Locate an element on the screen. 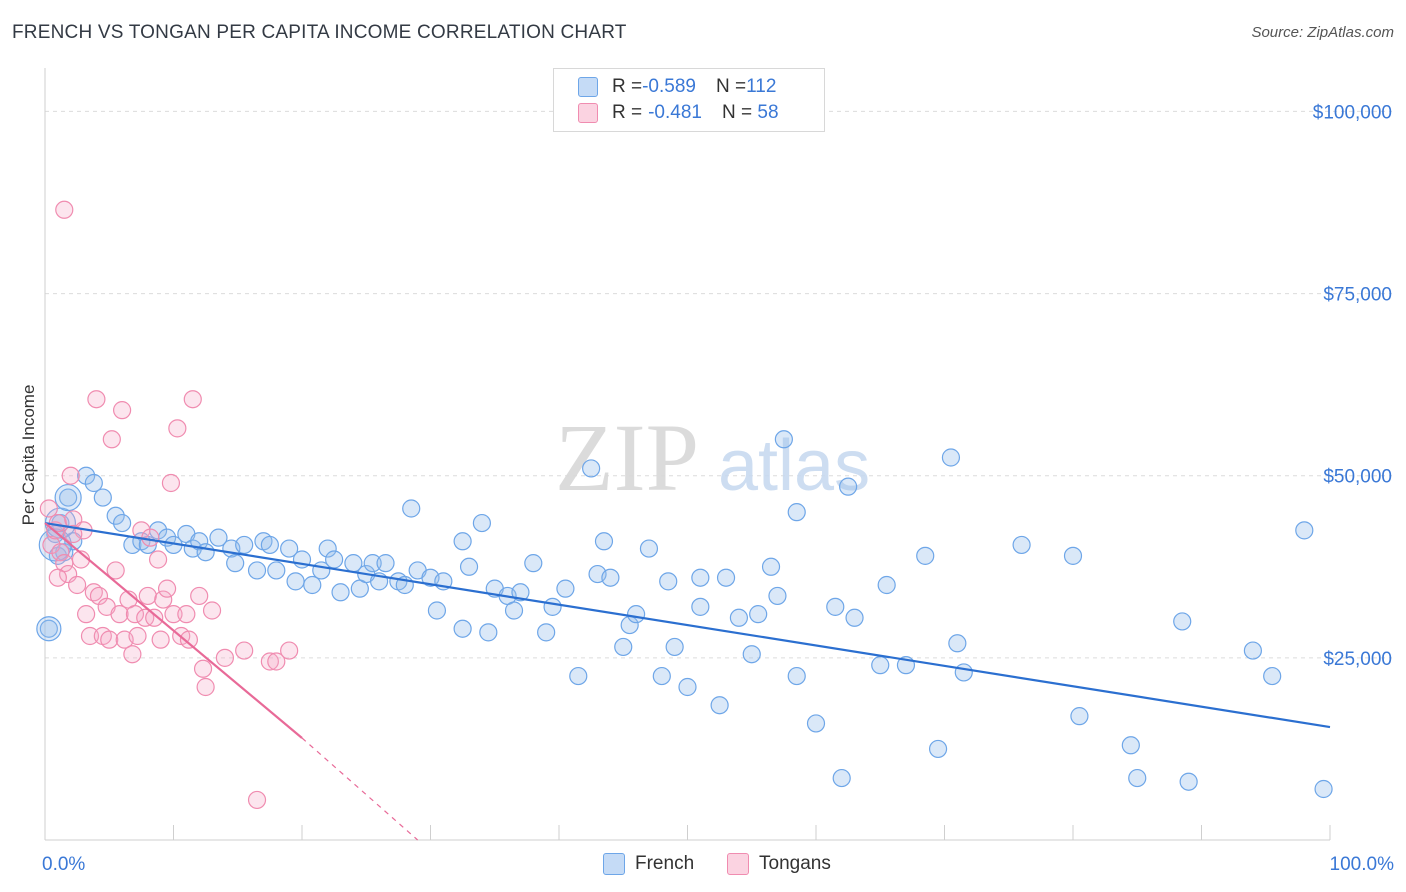  tongan-swatch is located at coordinates (588, 113).